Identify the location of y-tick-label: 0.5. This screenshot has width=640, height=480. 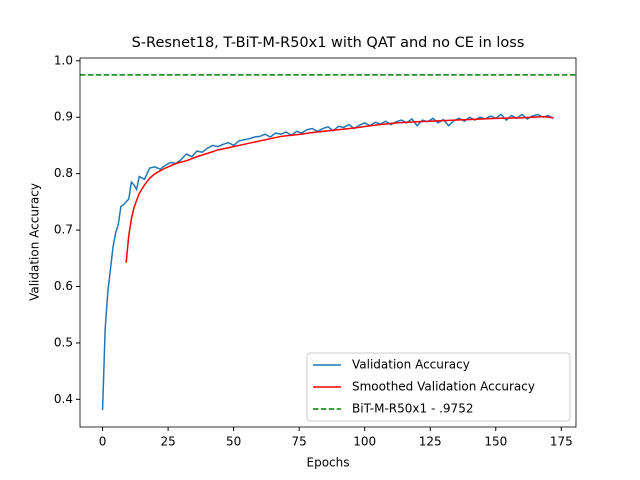
(63, 342).